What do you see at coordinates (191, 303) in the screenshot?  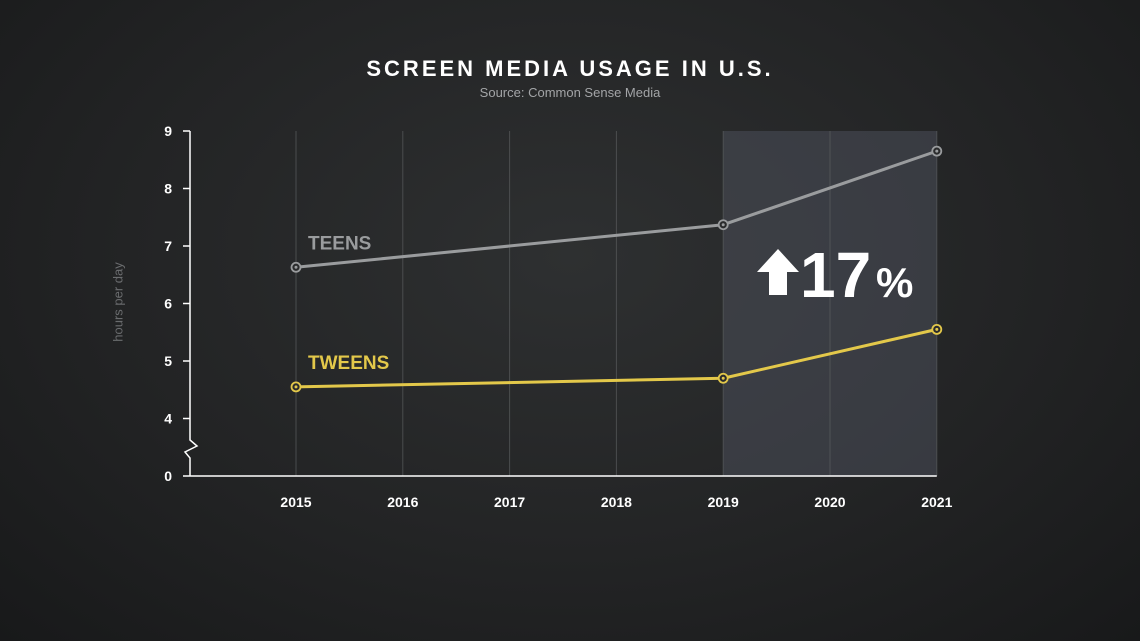 I see `y-axis-line-with-break` at bounding box center [191, 303].